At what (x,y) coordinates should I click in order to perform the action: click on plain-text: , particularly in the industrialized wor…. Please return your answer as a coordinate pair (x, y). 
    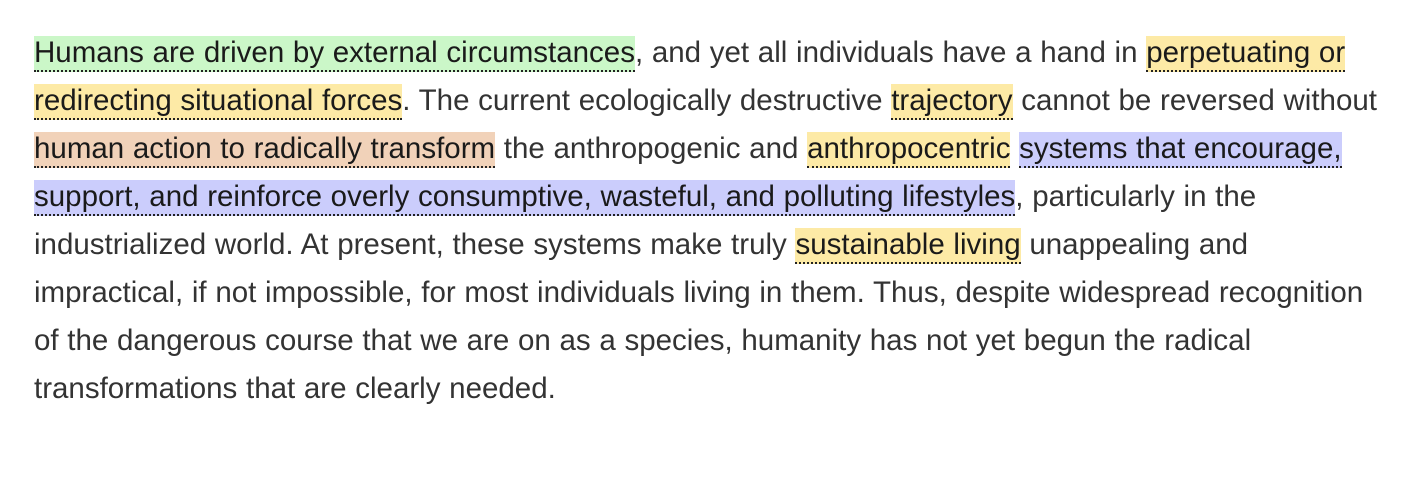
    Looking at the image, I should click on (645, 220).